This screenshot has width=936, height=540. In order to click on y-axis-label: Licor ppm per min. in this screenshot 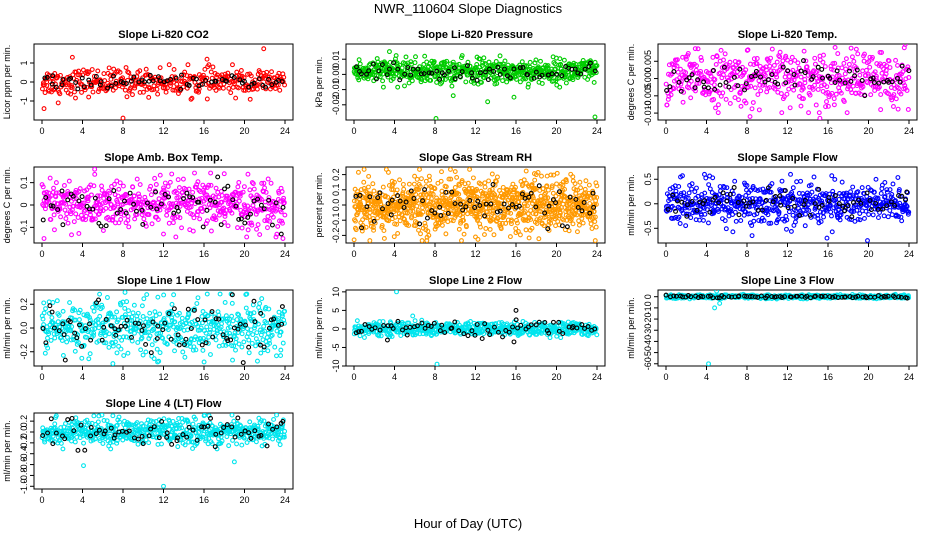, I will do `click(7, 82)`.